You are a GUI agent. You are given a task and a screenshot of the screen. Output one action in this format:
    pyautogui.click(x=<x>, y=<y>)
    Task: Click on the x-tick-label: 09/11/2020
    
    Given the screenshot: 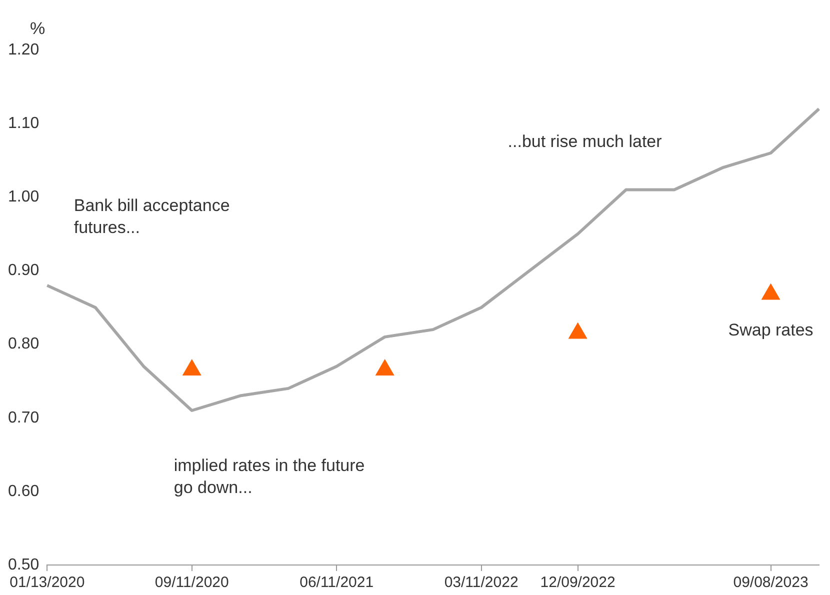 What is the action you would take?
    pyautogui.click(x=191, y=583)
    